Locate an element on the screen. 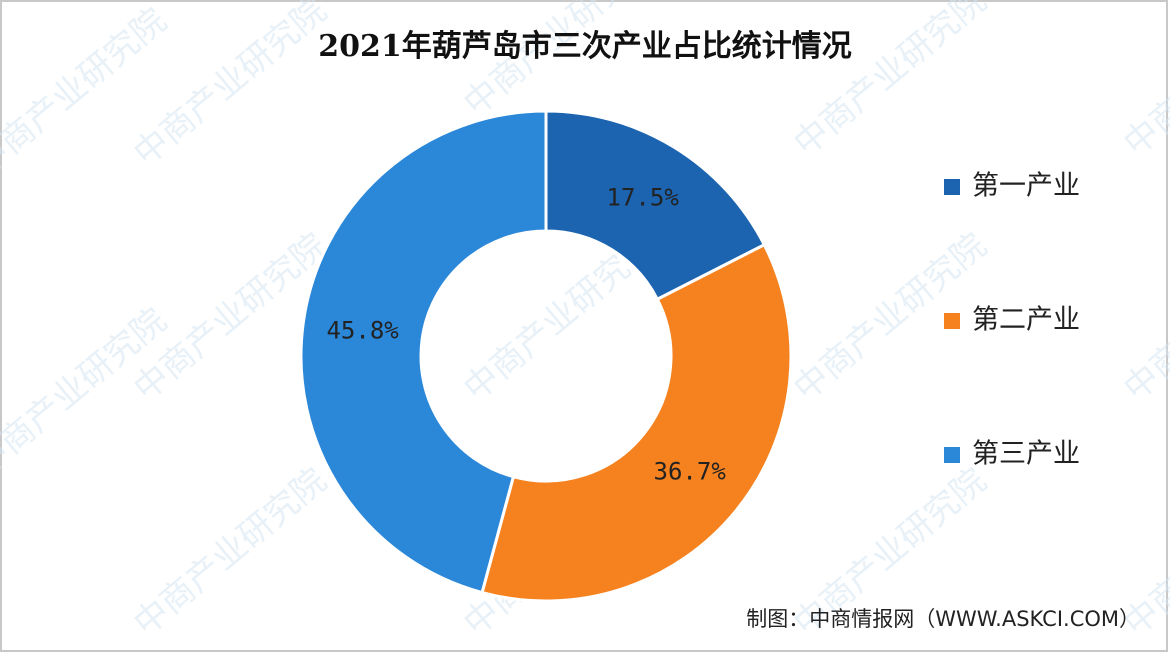  data-label: 45.8% is located at coordinates (362, 331).